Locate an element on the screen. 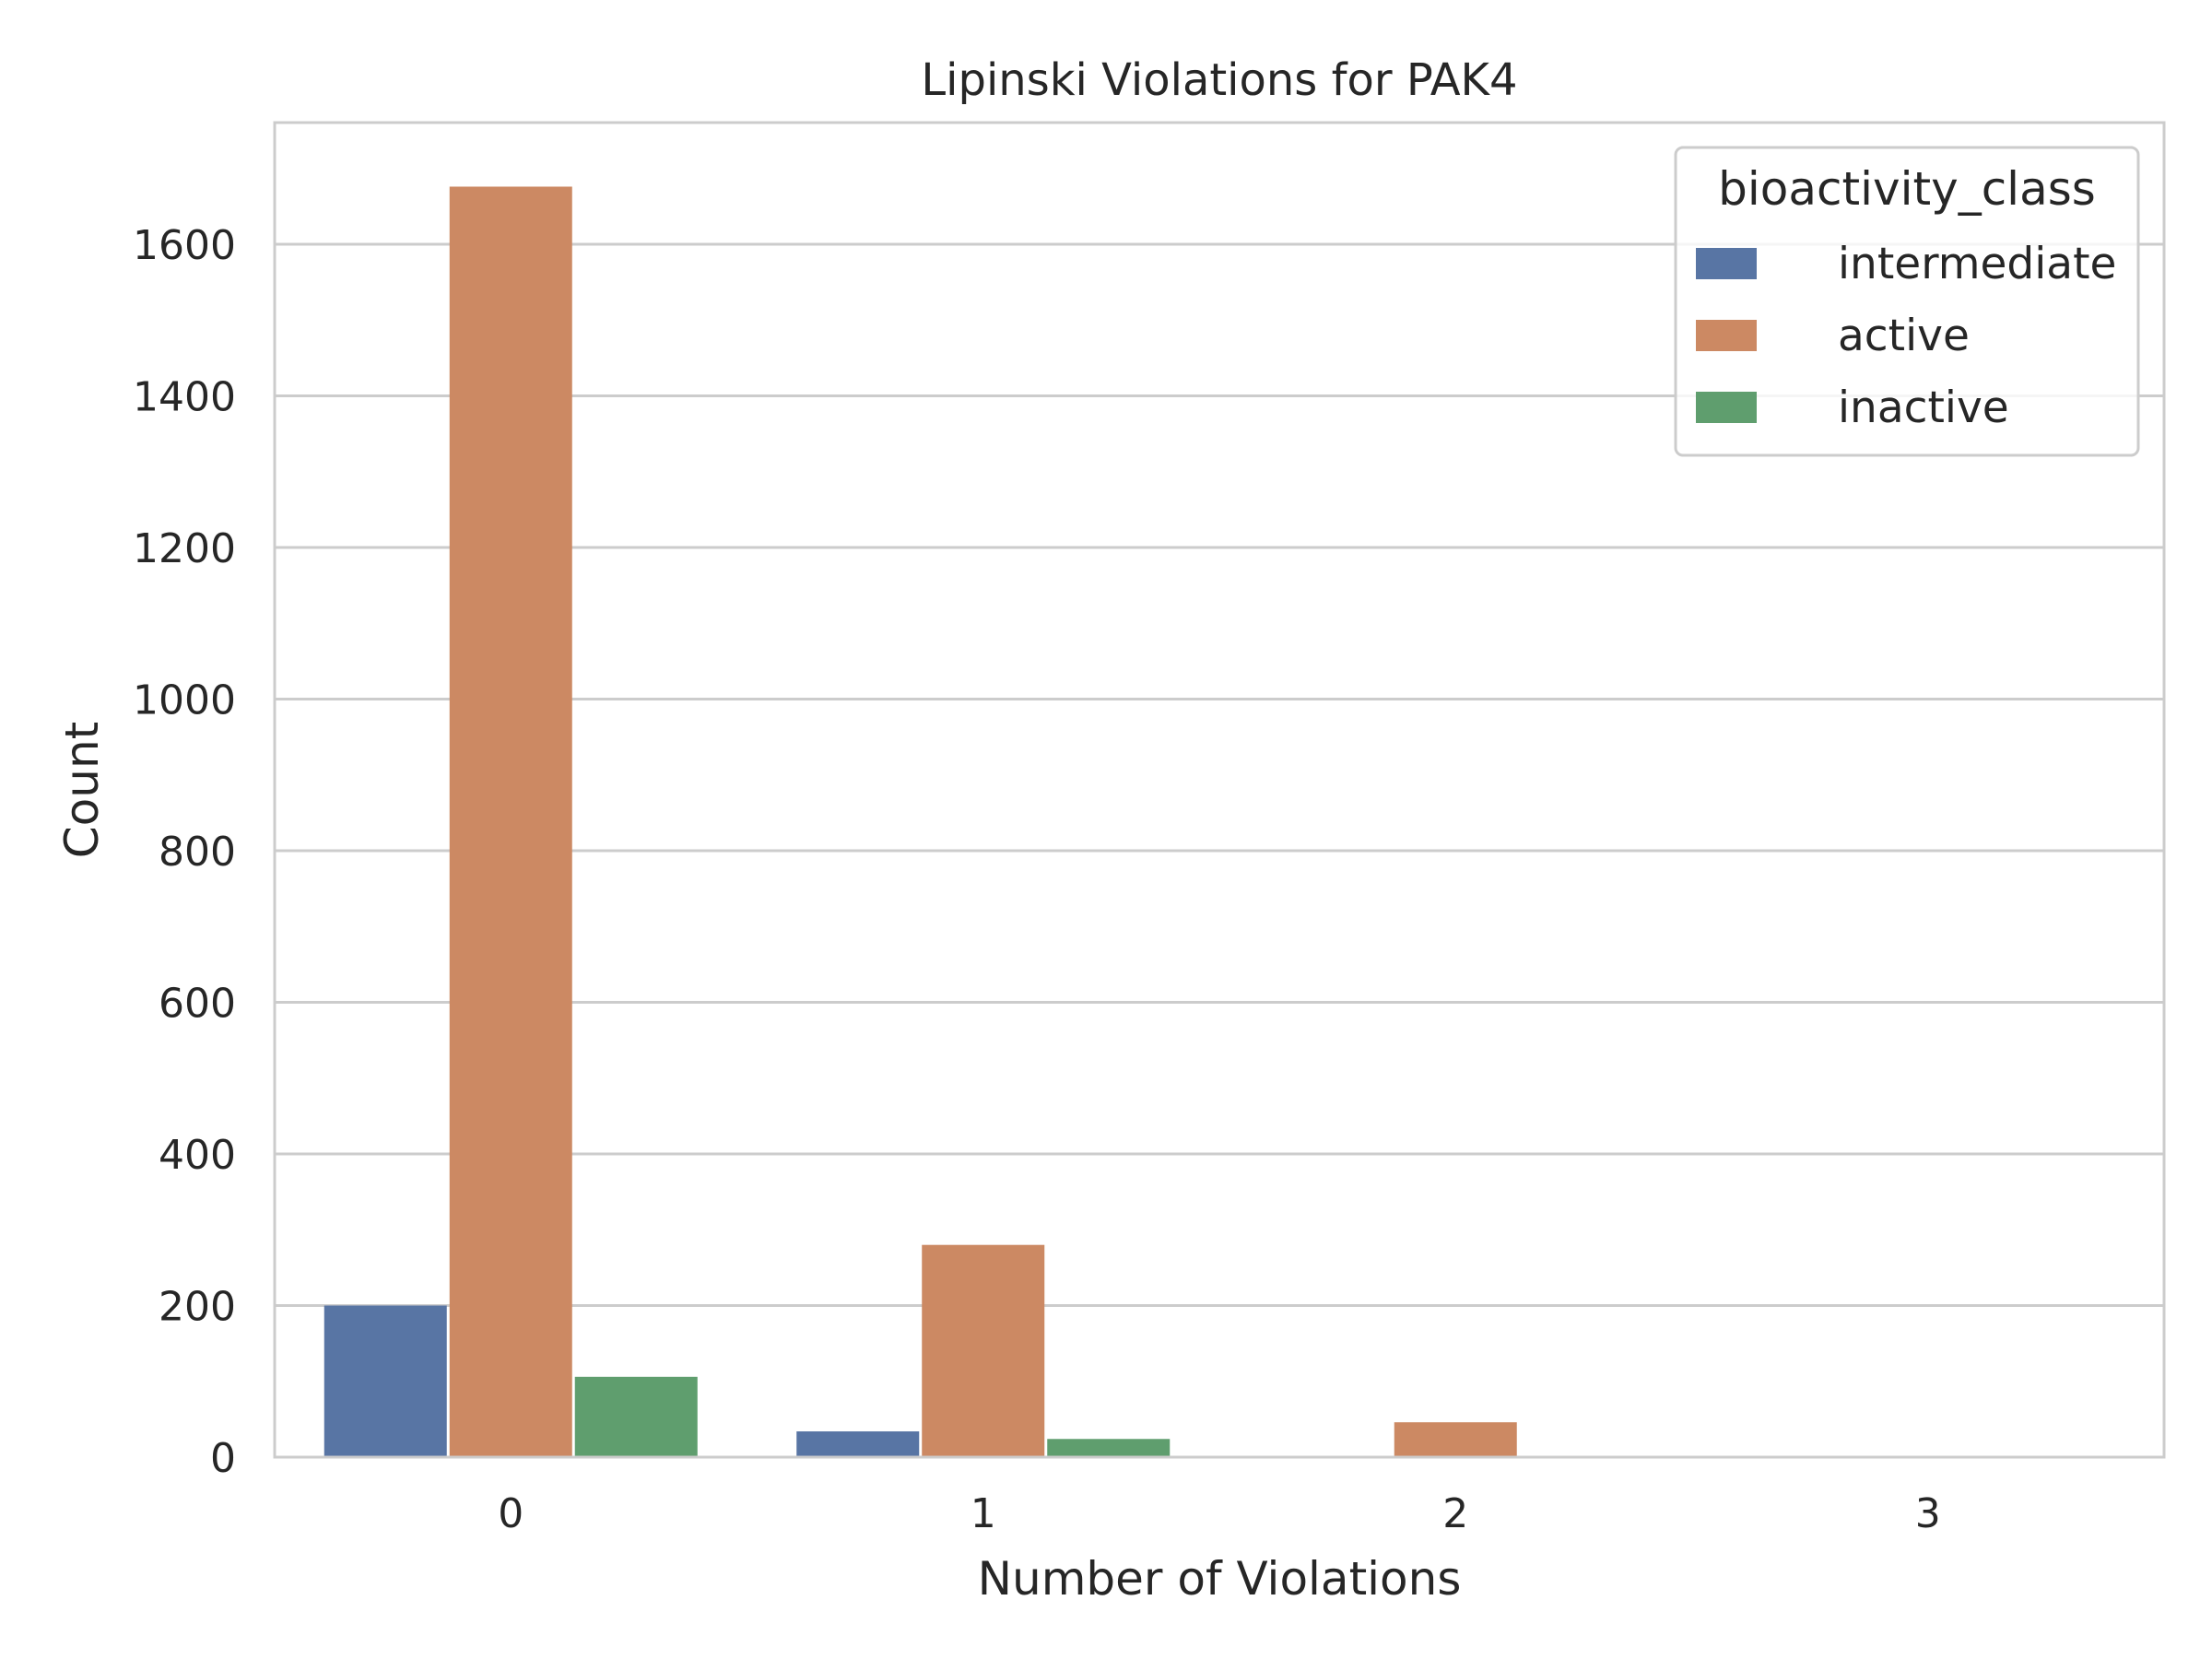 This screenshot has height=1659, width=2212. y-tick-label: 600 is located at coordinates (197, 1004).